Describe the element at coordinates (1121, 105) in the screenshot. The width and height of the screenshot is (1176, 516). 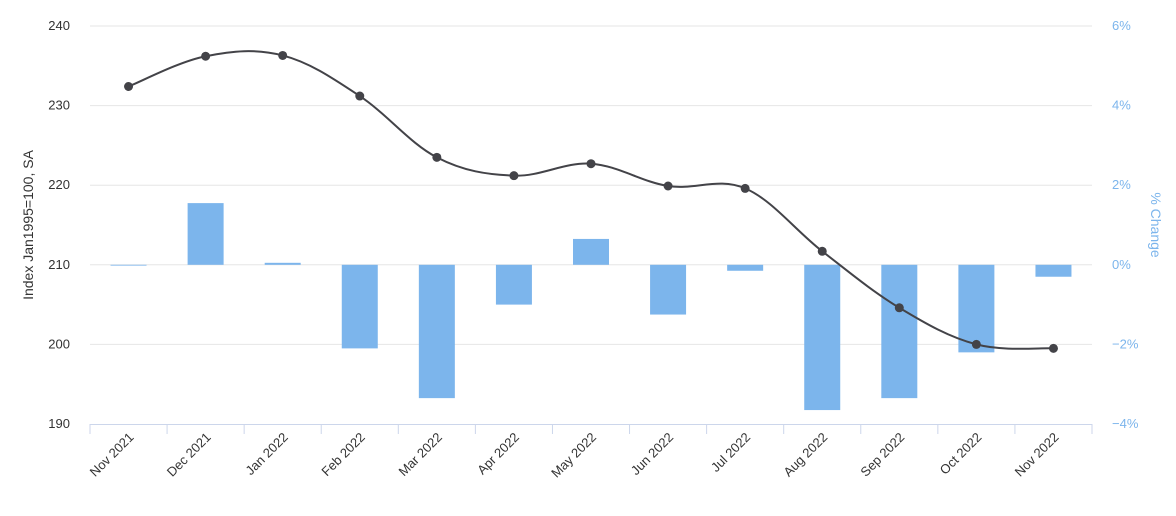
I see `right-tick-label: 4%` at that location.